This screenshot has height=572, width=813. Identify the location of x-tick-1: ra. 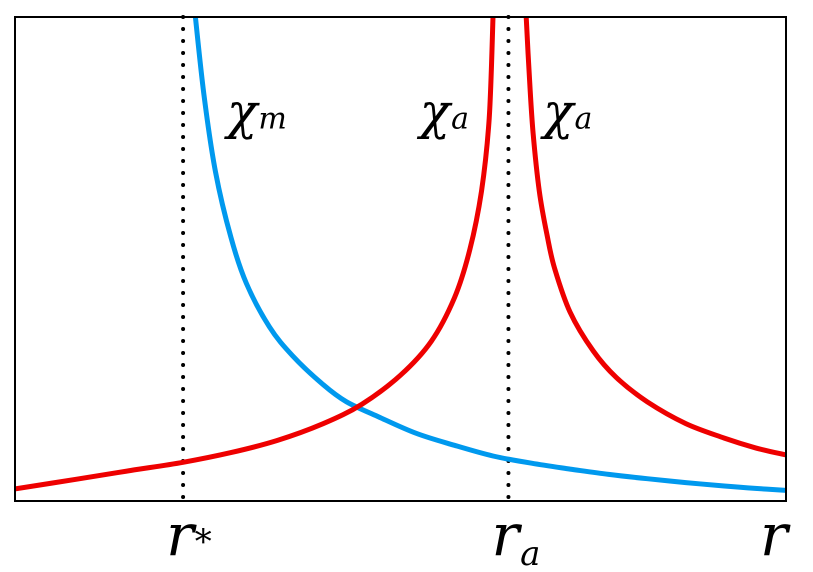
(515, 536).